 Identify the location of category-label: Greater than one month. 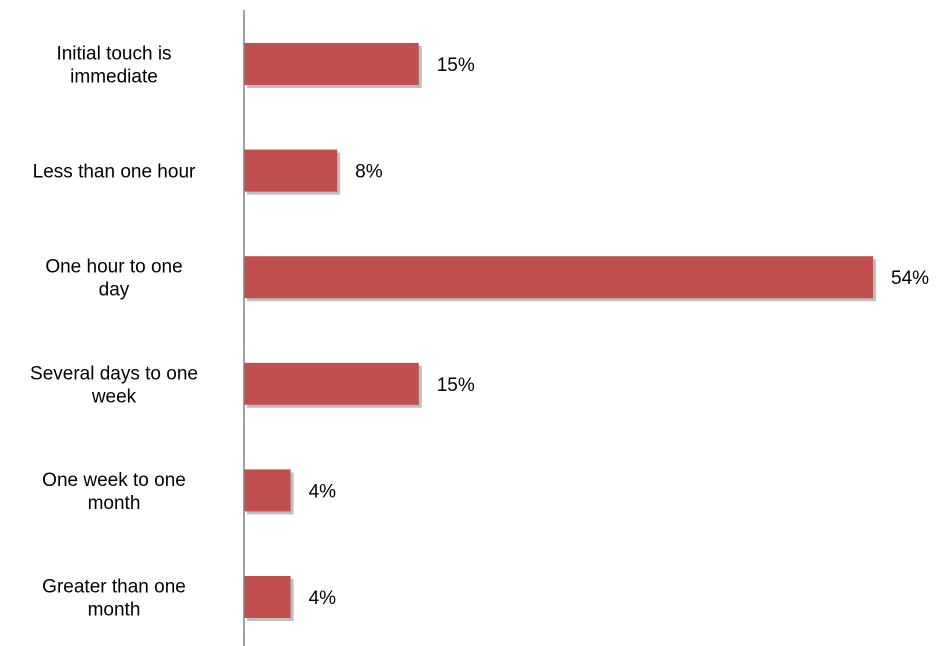
(114, 599).